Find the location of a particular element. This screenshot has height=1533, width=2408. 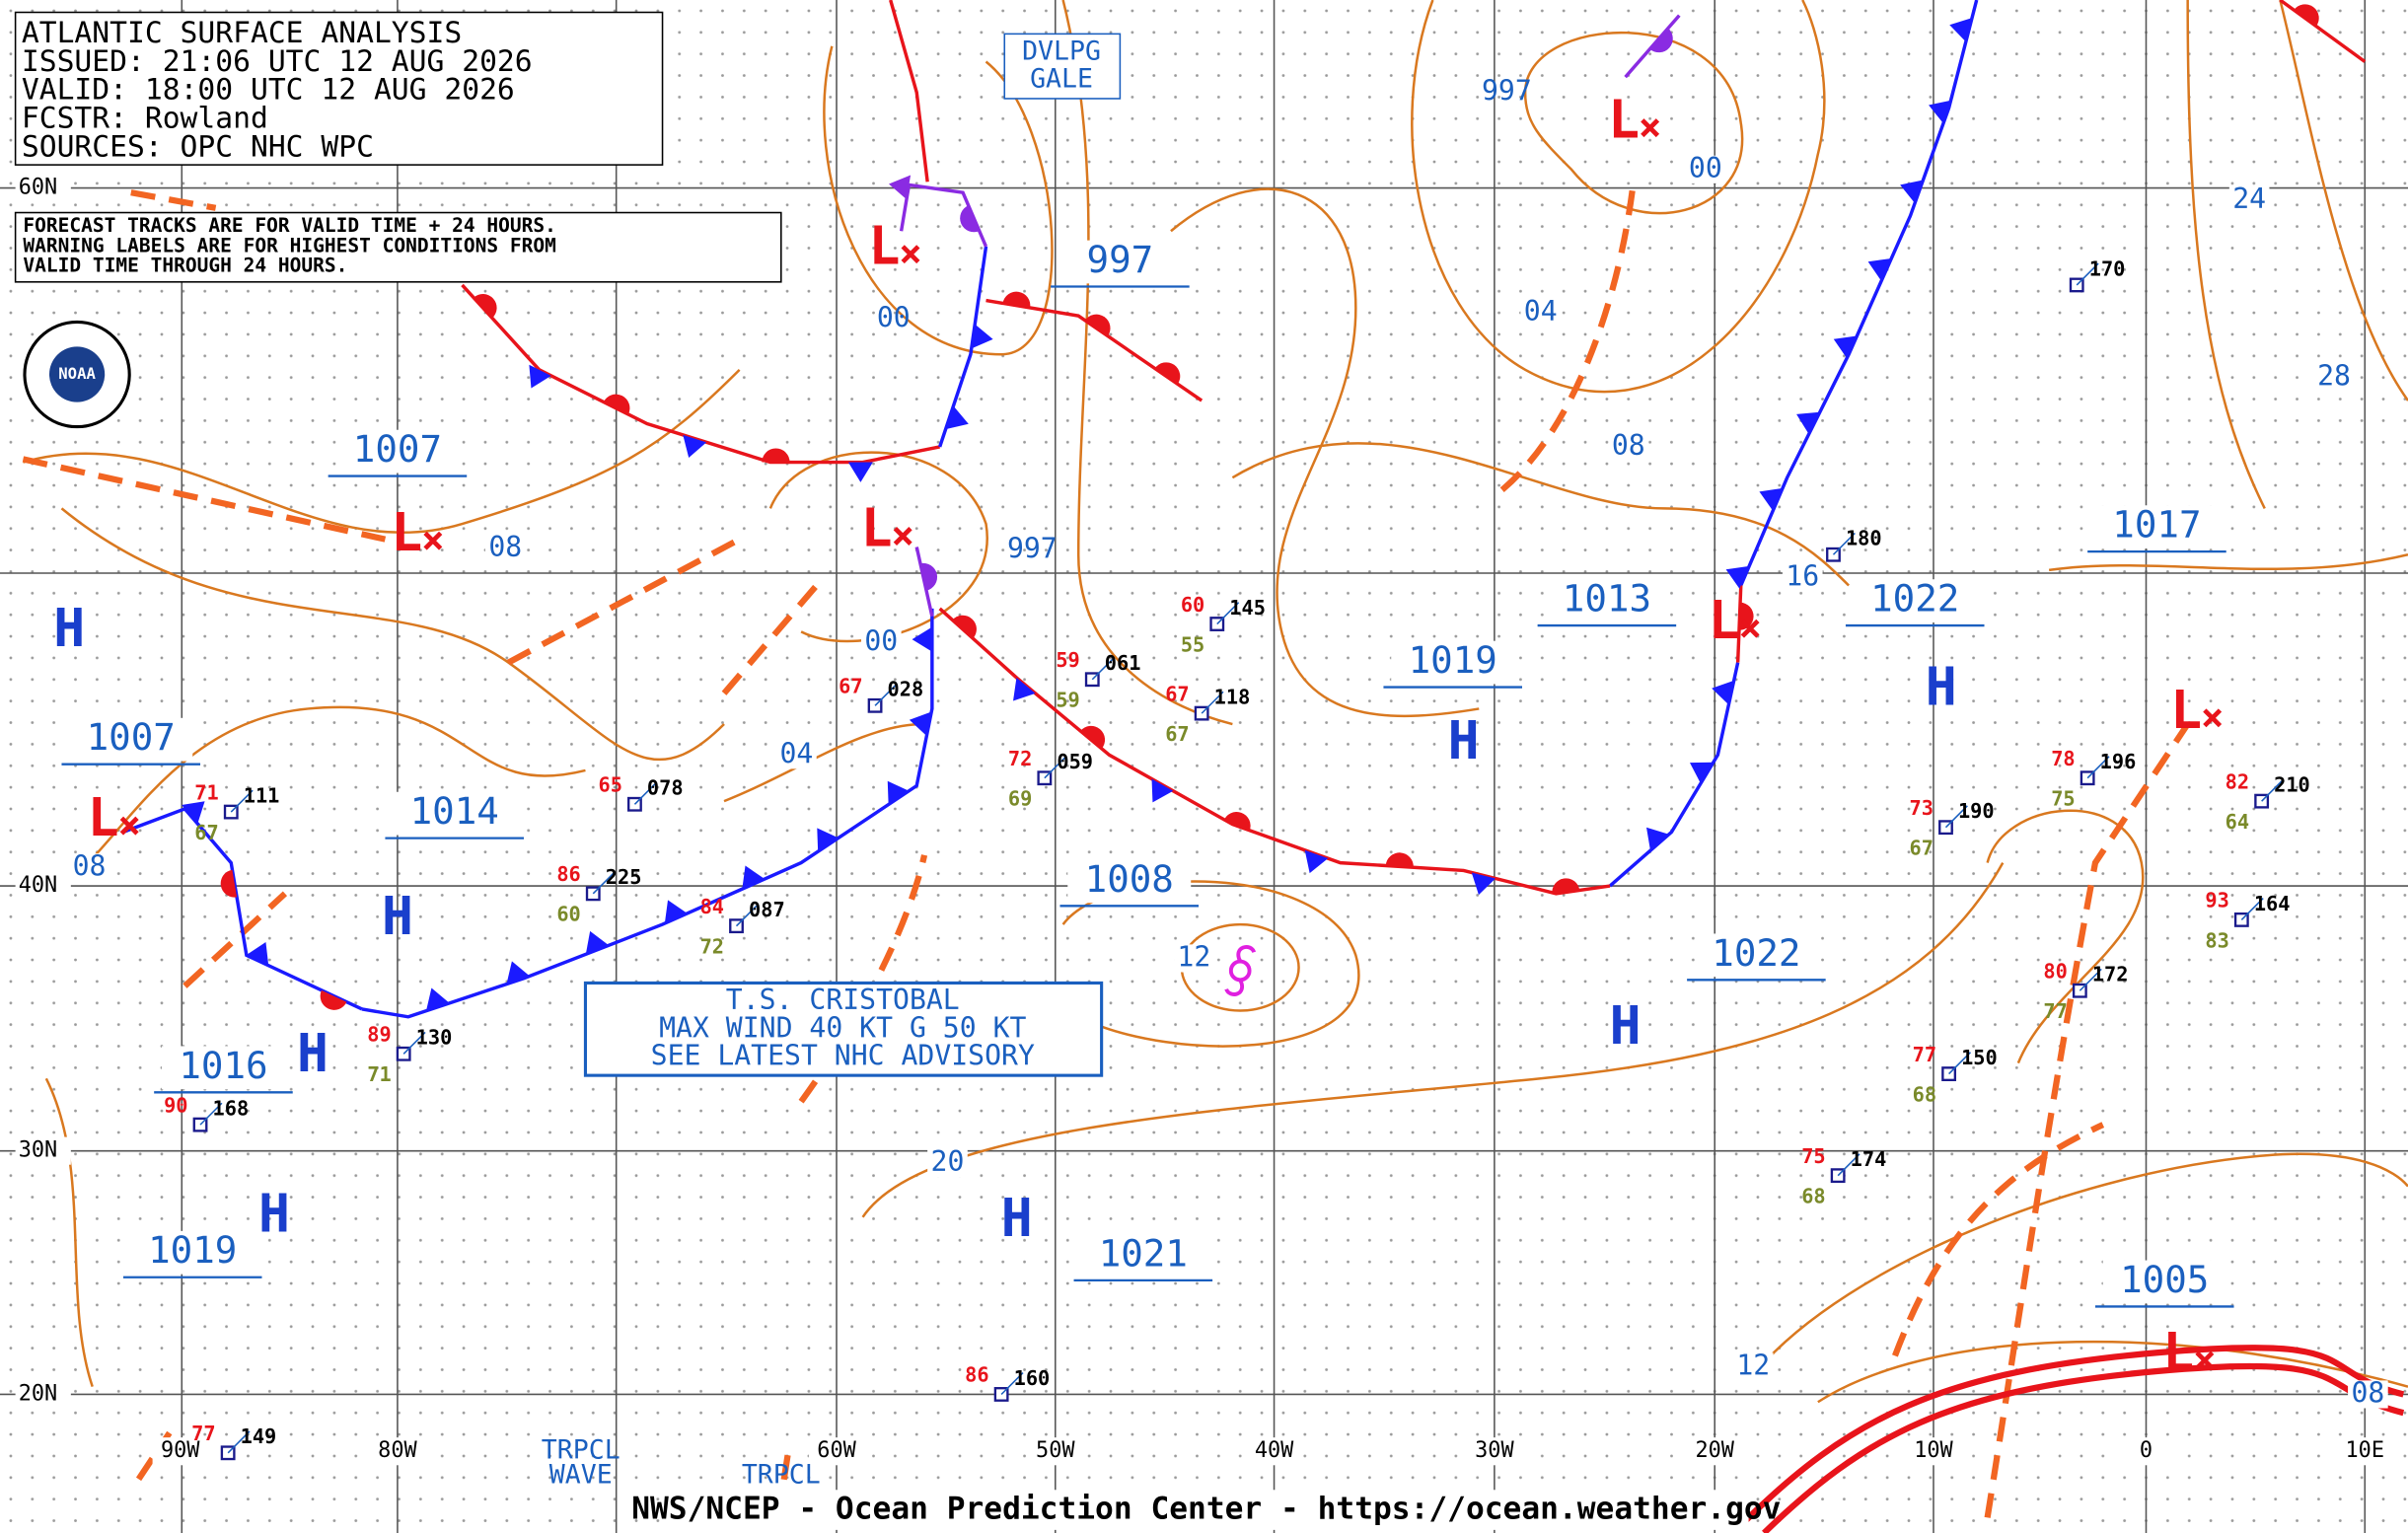

pressure-value: 997 is located at coordinates (1032, 549).